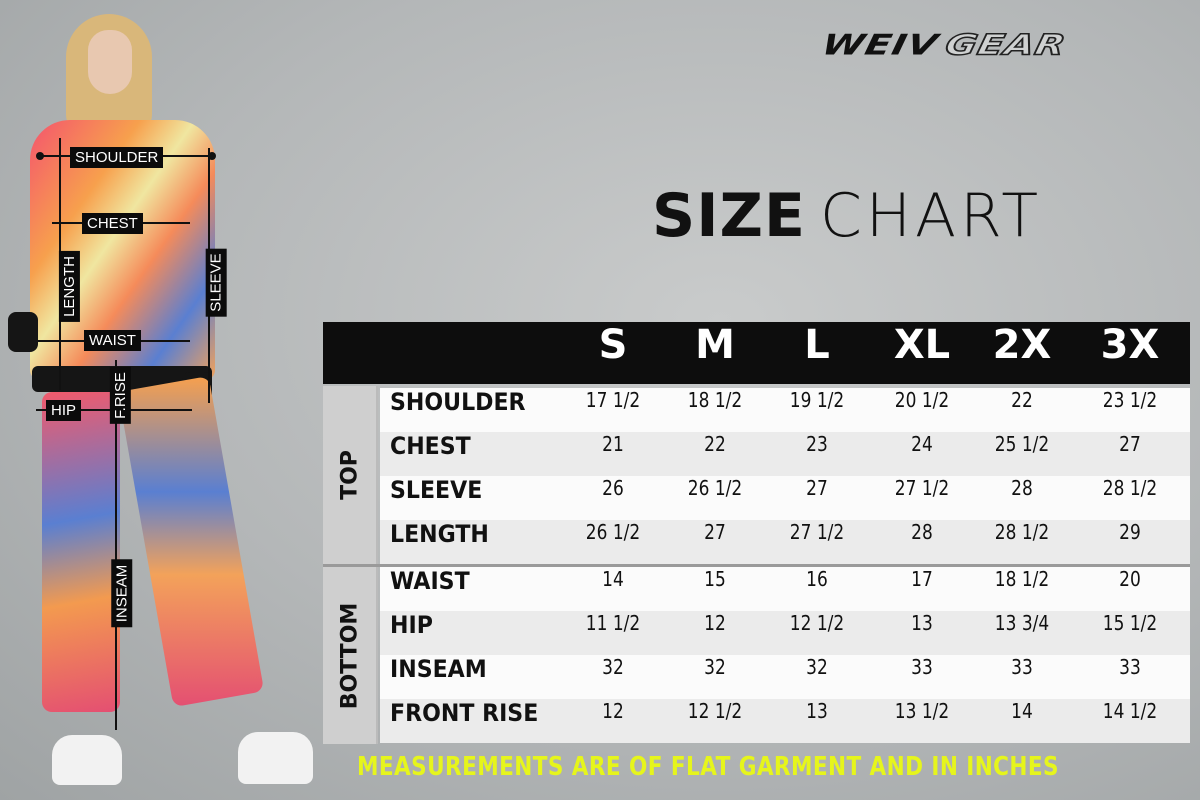  I want to click on section-label-top: TOP, so click(349, 475).